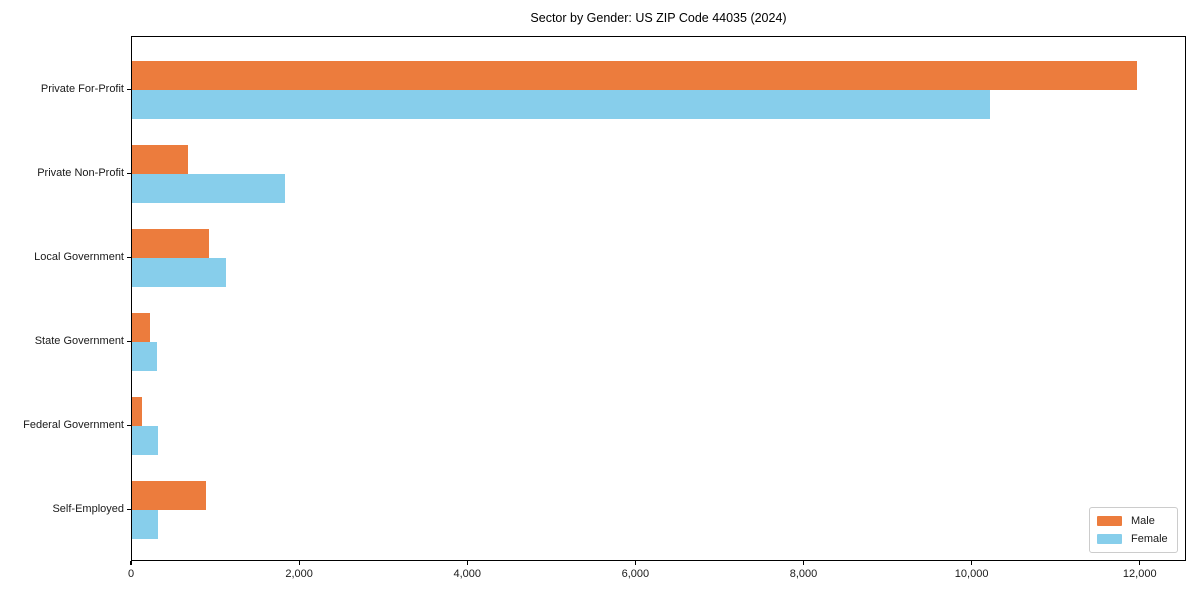 This screenshot has width=1200, height=600. I want to click on legend-item-male: Male, so click(1137, 521).